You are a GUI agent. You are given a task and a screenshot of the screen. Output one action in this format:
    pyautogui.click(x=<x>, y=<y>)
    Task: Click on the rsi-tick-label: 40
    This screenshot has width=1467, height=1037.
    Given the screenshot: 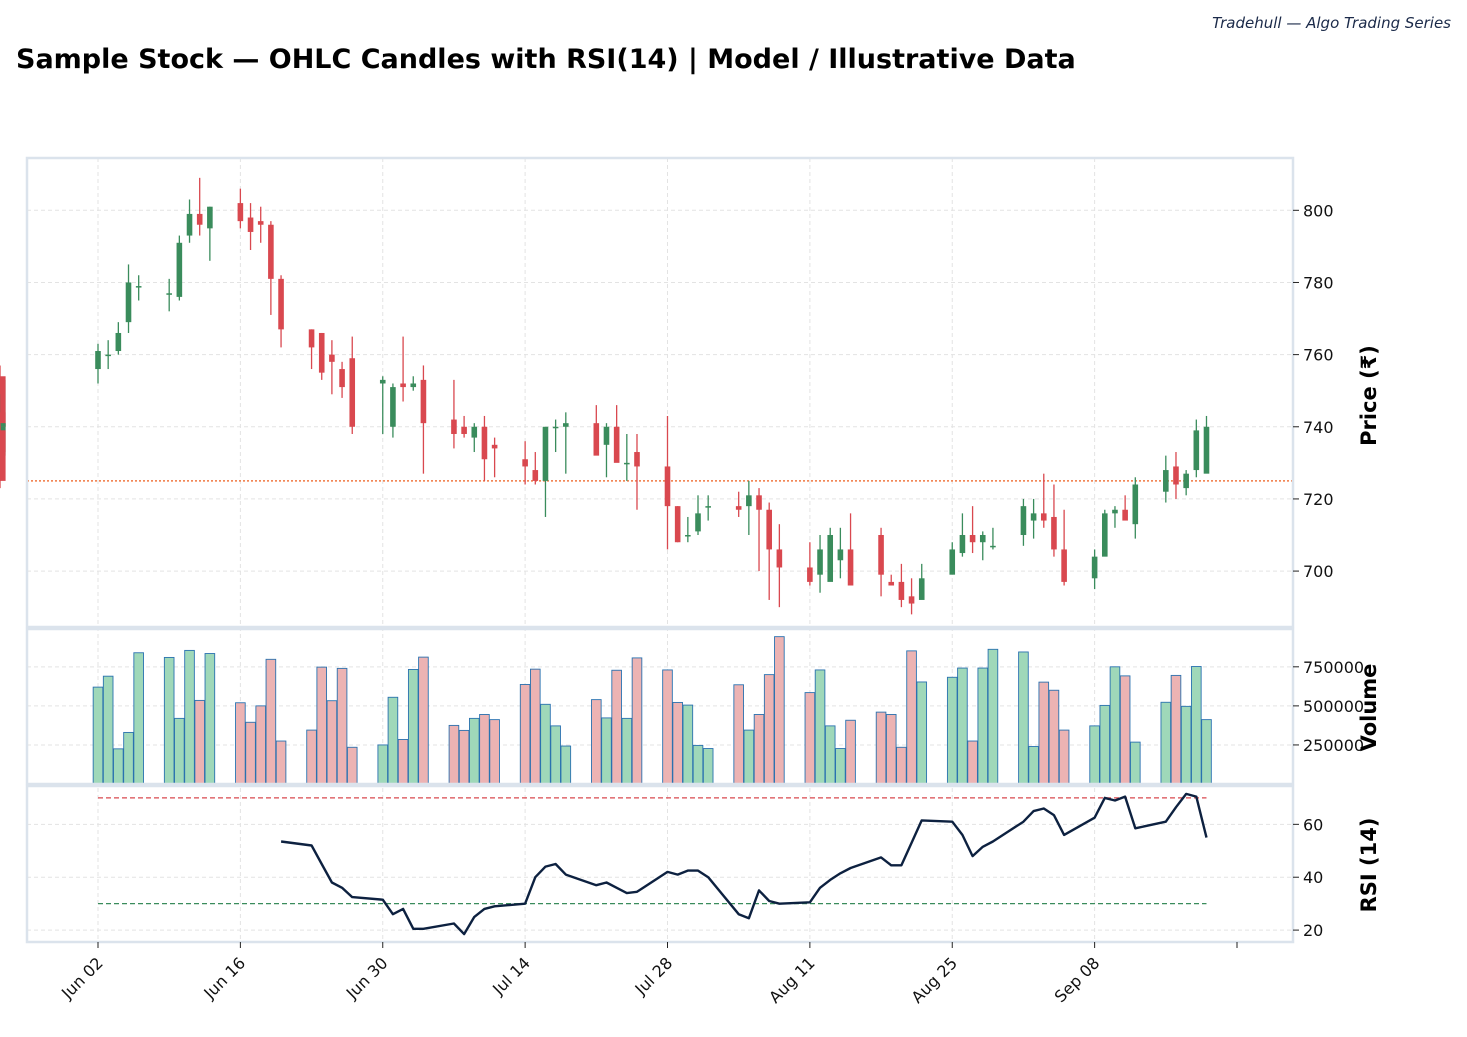 What is the action you would take?
    pyautogui.click(x=1313, y=877)
    